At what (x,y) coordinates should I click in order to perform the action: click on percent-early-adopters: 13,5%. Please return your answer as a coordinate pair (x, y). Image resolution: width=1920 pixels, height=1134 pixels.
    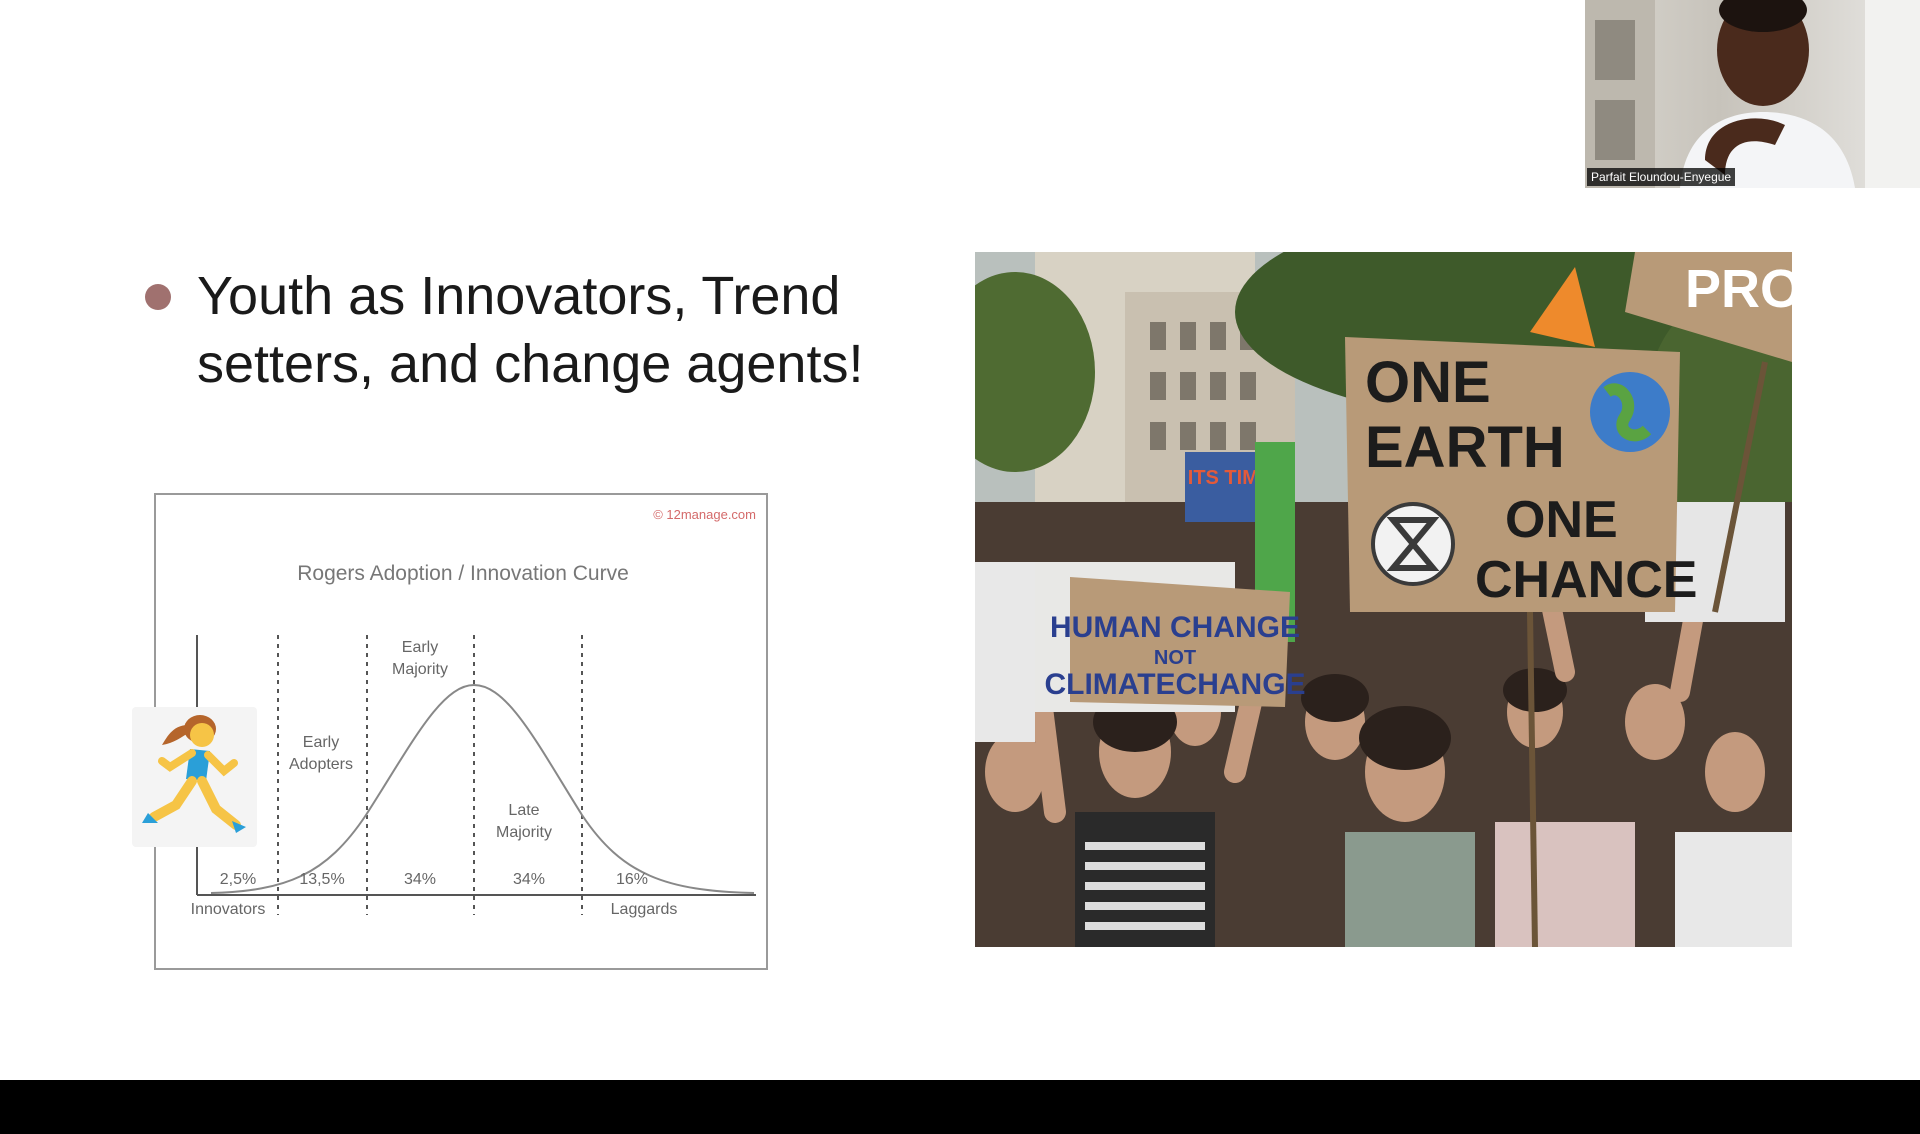
    Looking at the image, I should click on (321, 879).